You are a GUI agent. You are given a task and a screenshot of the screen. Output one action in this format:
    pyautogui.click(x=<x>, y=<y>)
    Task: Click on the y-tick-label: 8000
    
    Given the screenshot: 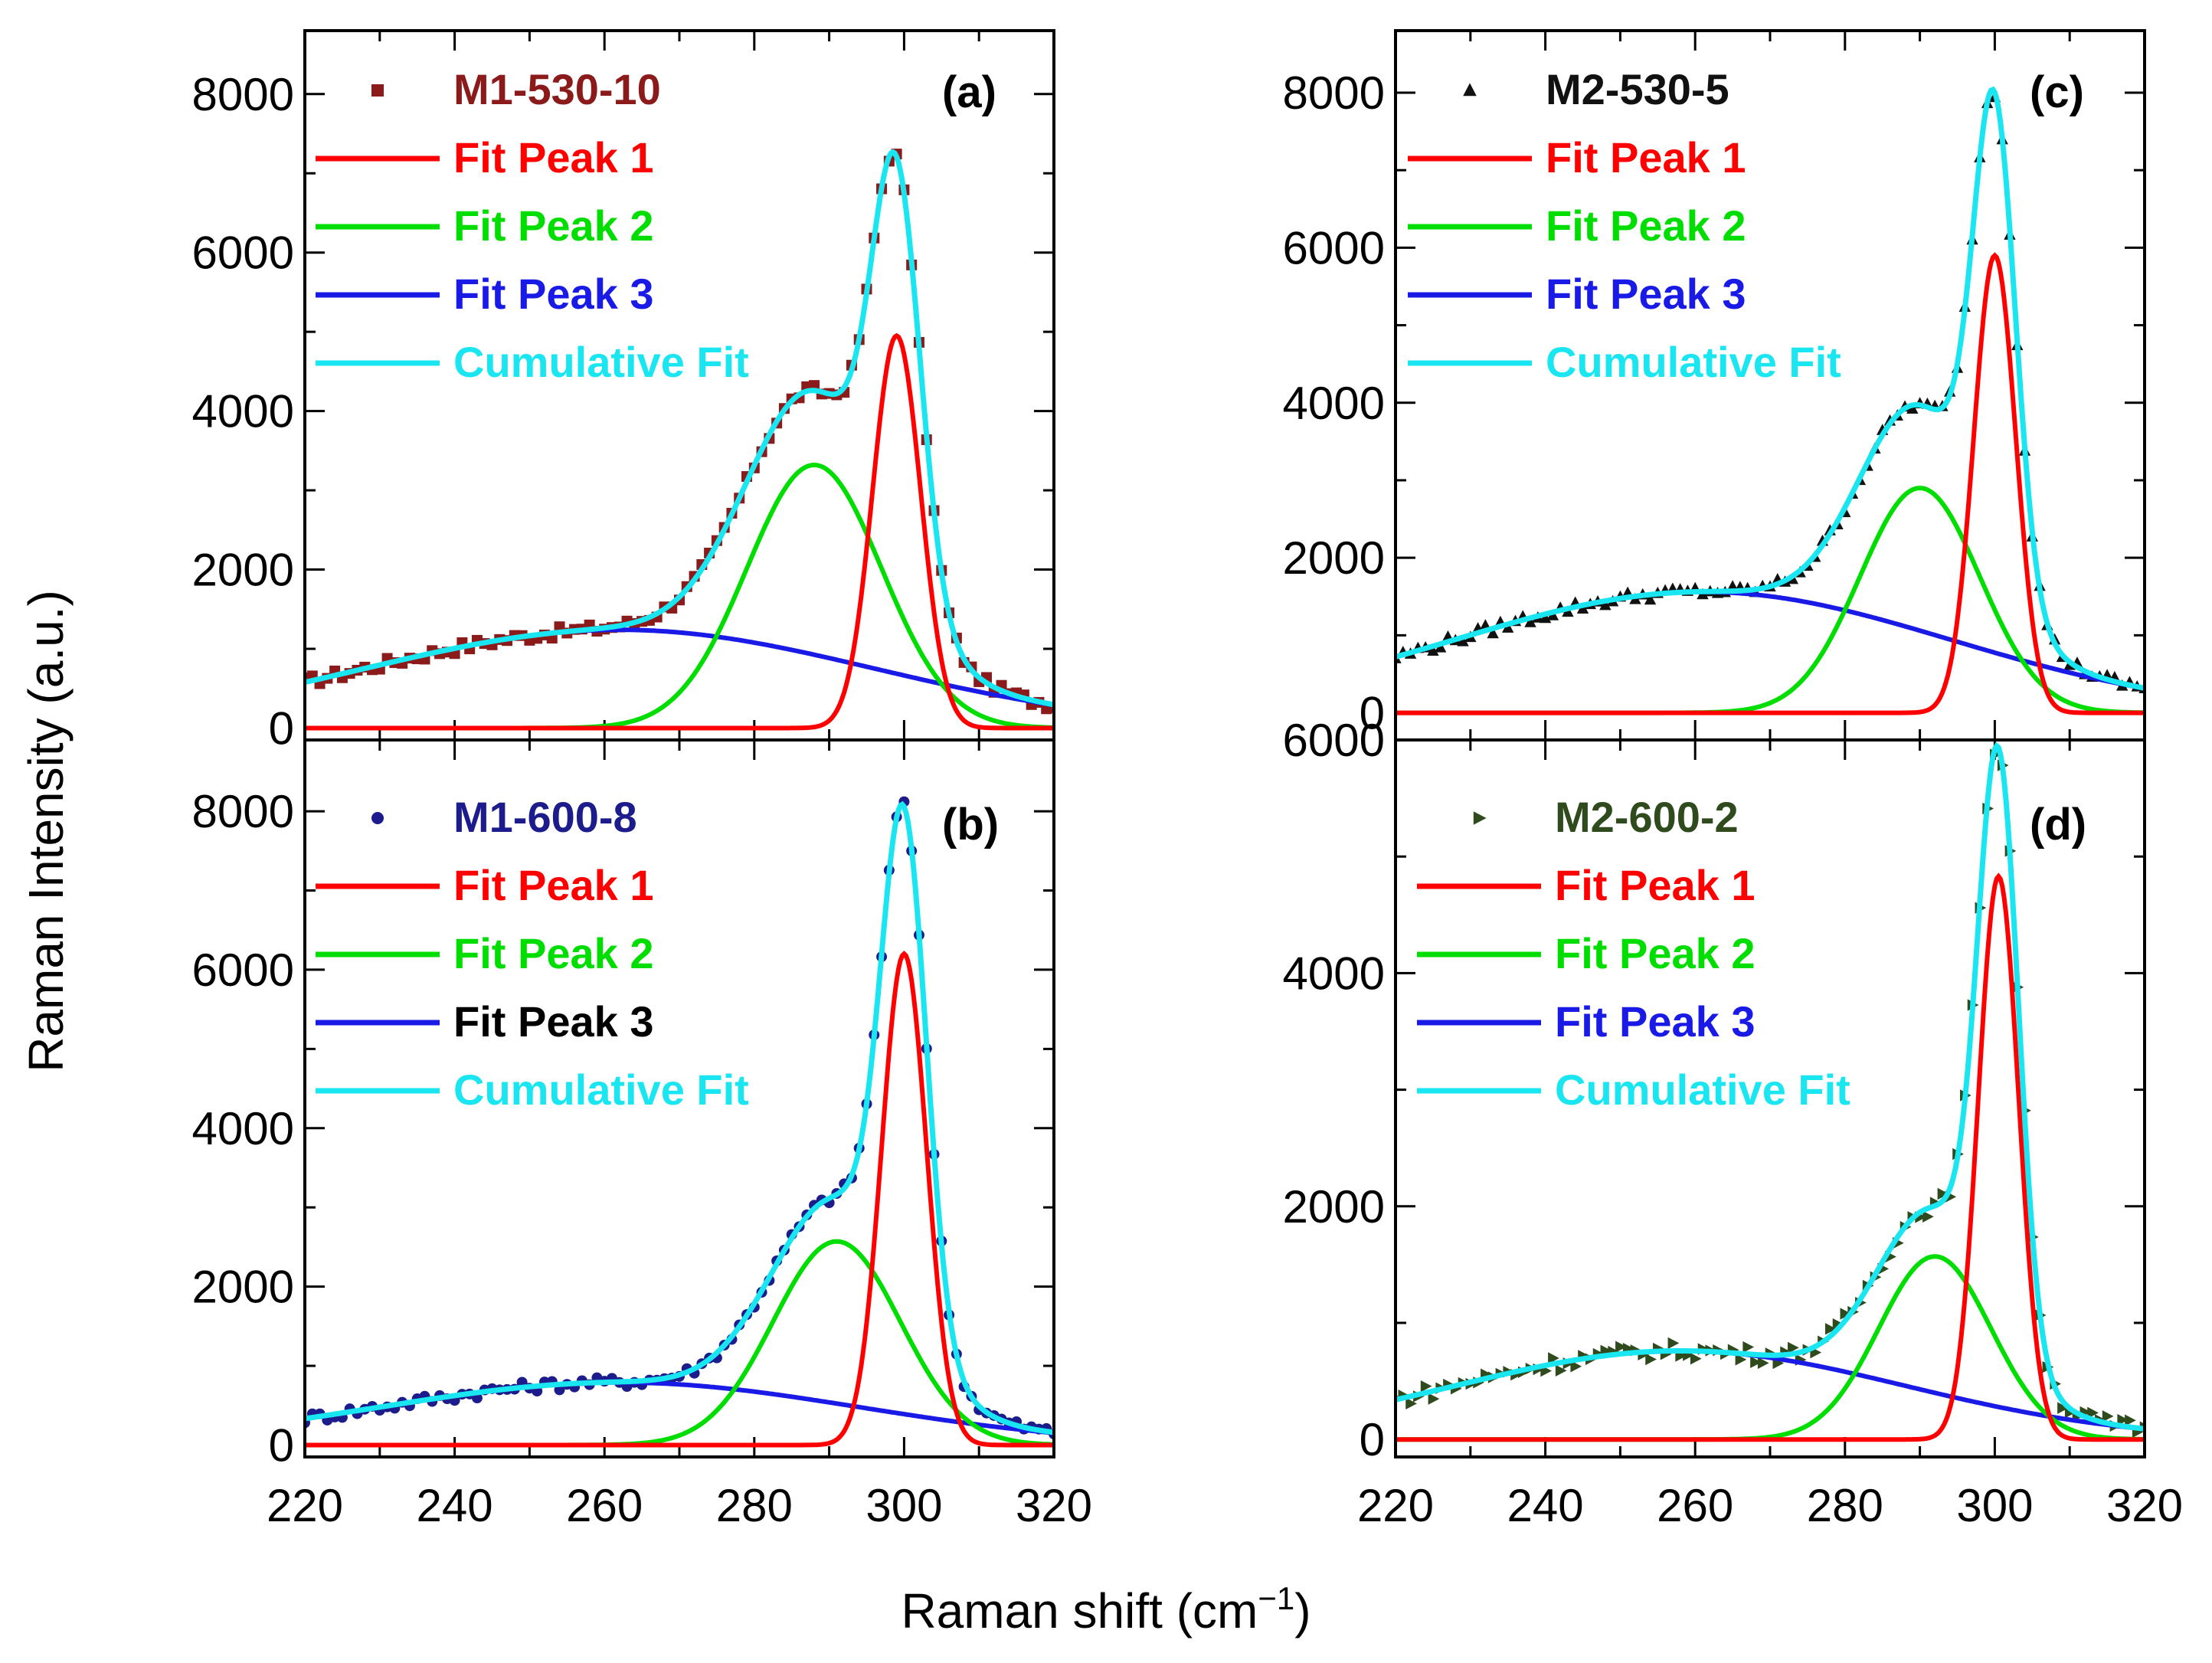 What is the action you would take?
    pyautogui.click(x=243, y=811)
    